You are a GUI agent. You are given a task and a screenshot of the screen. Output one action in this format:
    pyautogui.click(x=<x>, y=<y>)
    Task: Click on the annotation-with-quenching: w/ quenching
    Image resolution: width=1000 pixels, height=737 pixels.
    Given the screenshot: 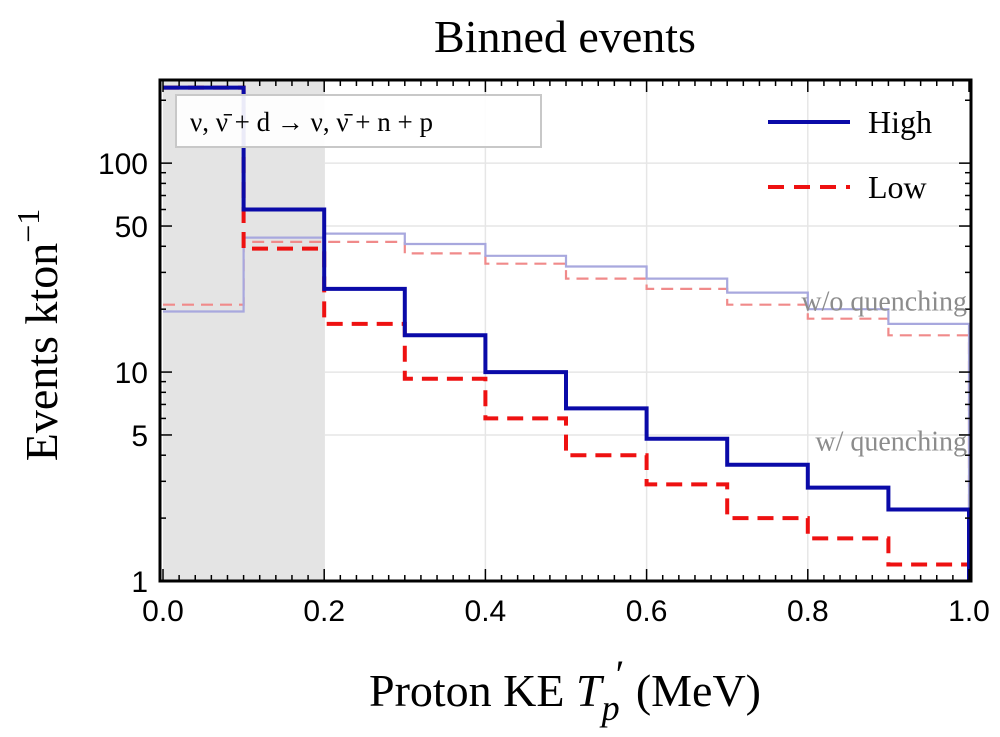 What is the action you would take?
    pyautogui.click(x=891, y=442)
    